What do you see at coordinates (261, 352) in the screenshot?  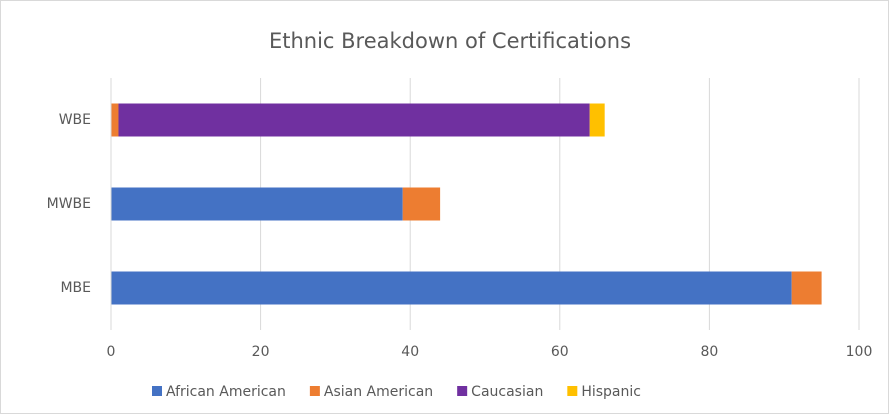 I see `x-tick-label: 20` at bounding box center [261, 352].